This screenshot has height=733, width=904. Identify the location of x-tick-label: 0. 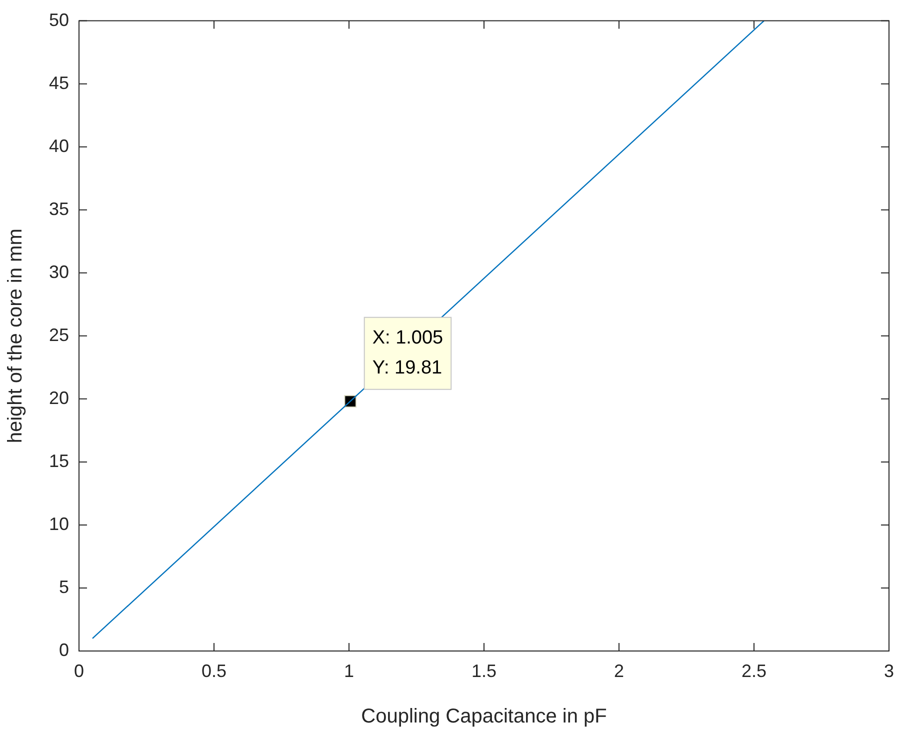
(79, 670).